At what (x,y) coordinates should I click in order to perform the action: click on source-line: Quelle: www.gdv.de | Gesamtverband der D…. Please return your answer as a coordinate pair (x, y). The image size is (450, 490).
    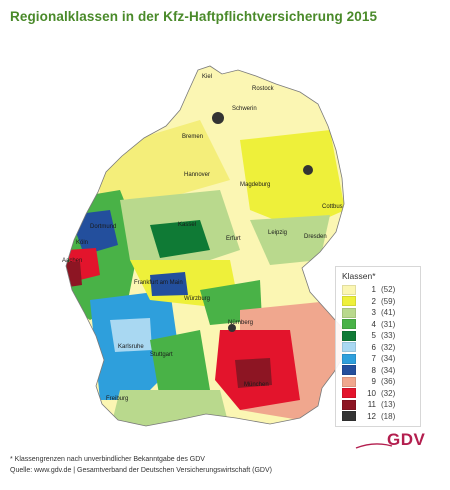
    Looking at the image, I should click on (141, 470).